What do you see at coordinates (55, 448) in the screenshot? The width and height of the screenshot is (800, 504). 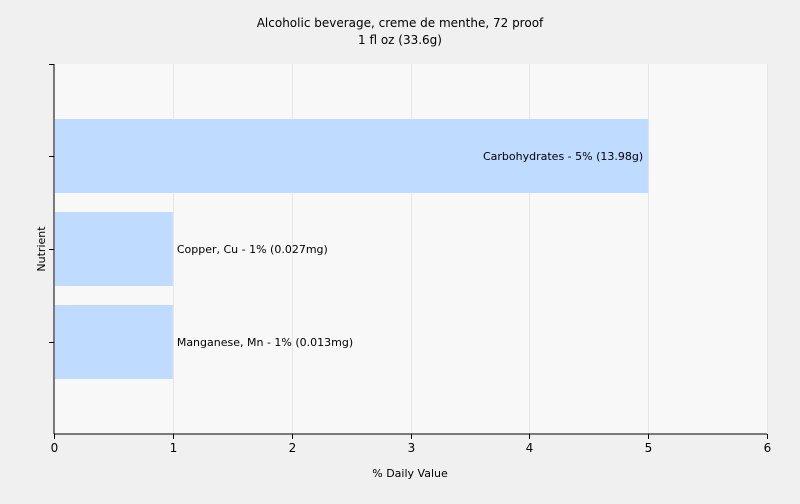 I see `x-tick-label: 0` at bounding box center [55, 448].